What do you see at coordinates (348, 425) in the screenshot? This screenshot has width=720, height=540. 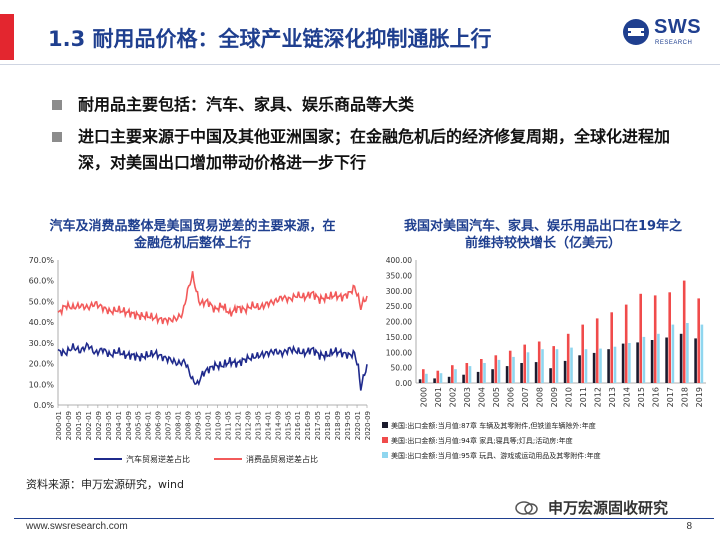 I see `x-tick-label: 2019-05` at bounding box center [348, 425].